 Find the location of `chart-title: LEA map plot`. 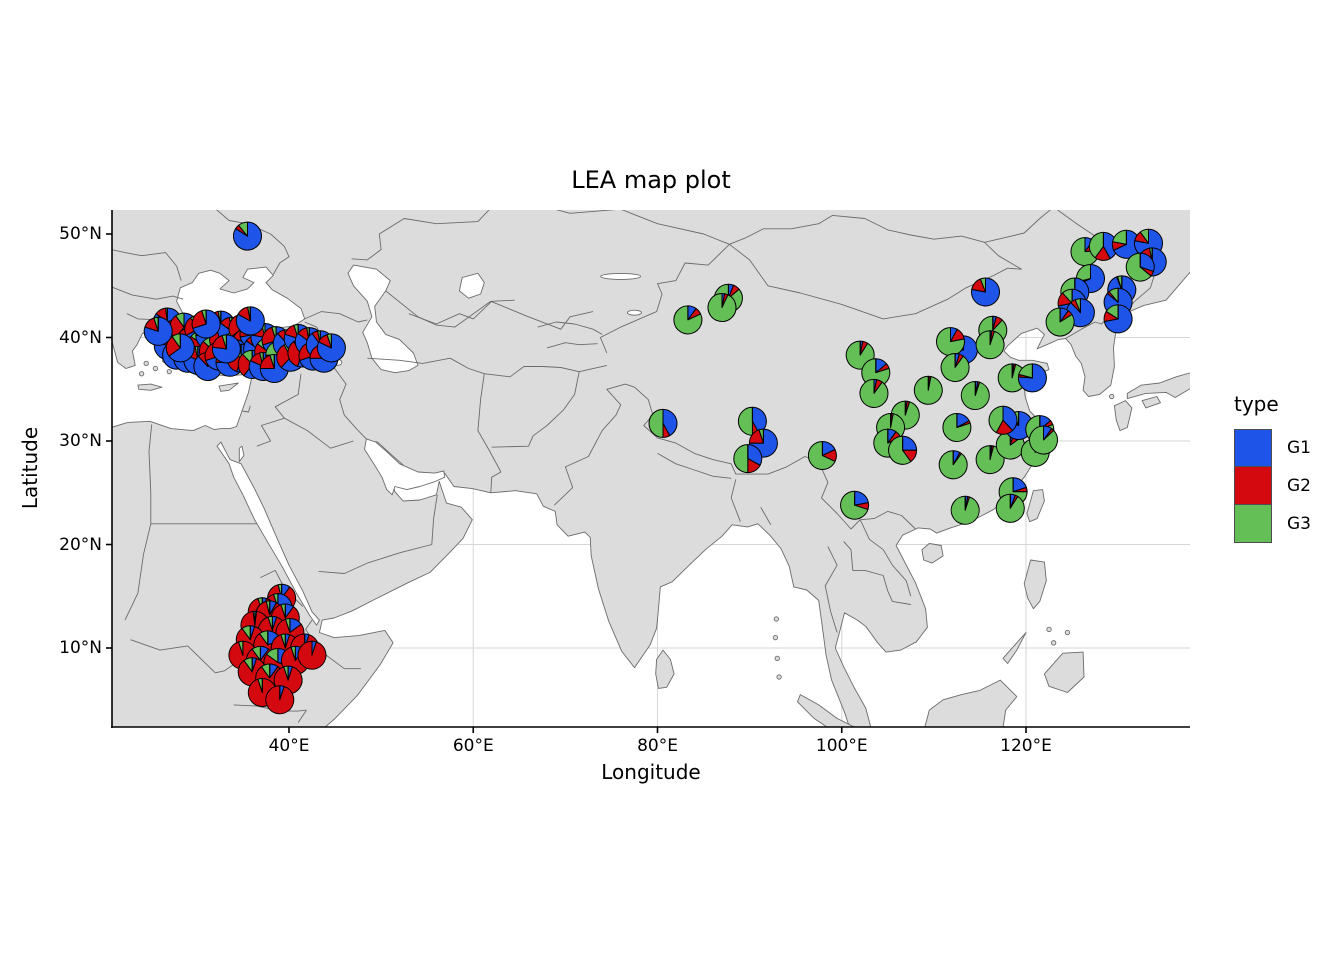

chart-title: LEA map plot is located at coordinates (651, 180).